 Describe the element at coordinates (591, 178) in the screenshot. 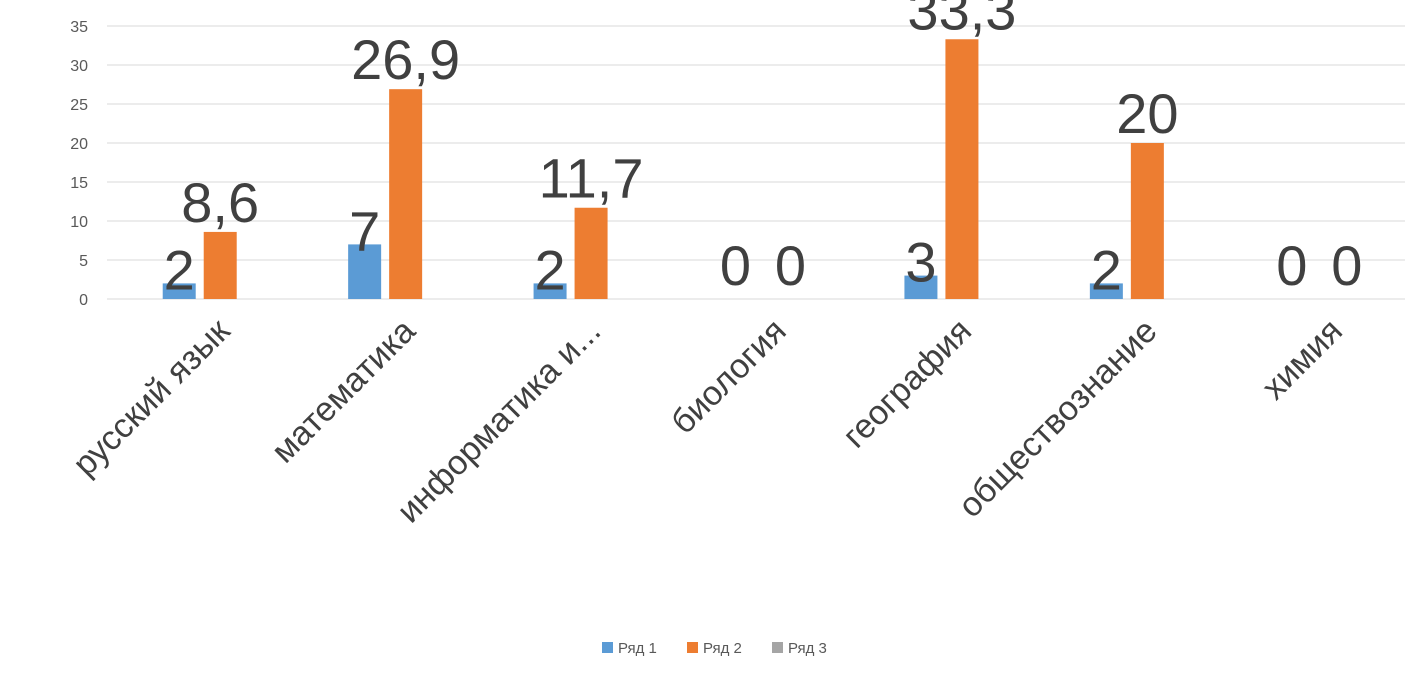

I see `data-label: 11,7` at that location.